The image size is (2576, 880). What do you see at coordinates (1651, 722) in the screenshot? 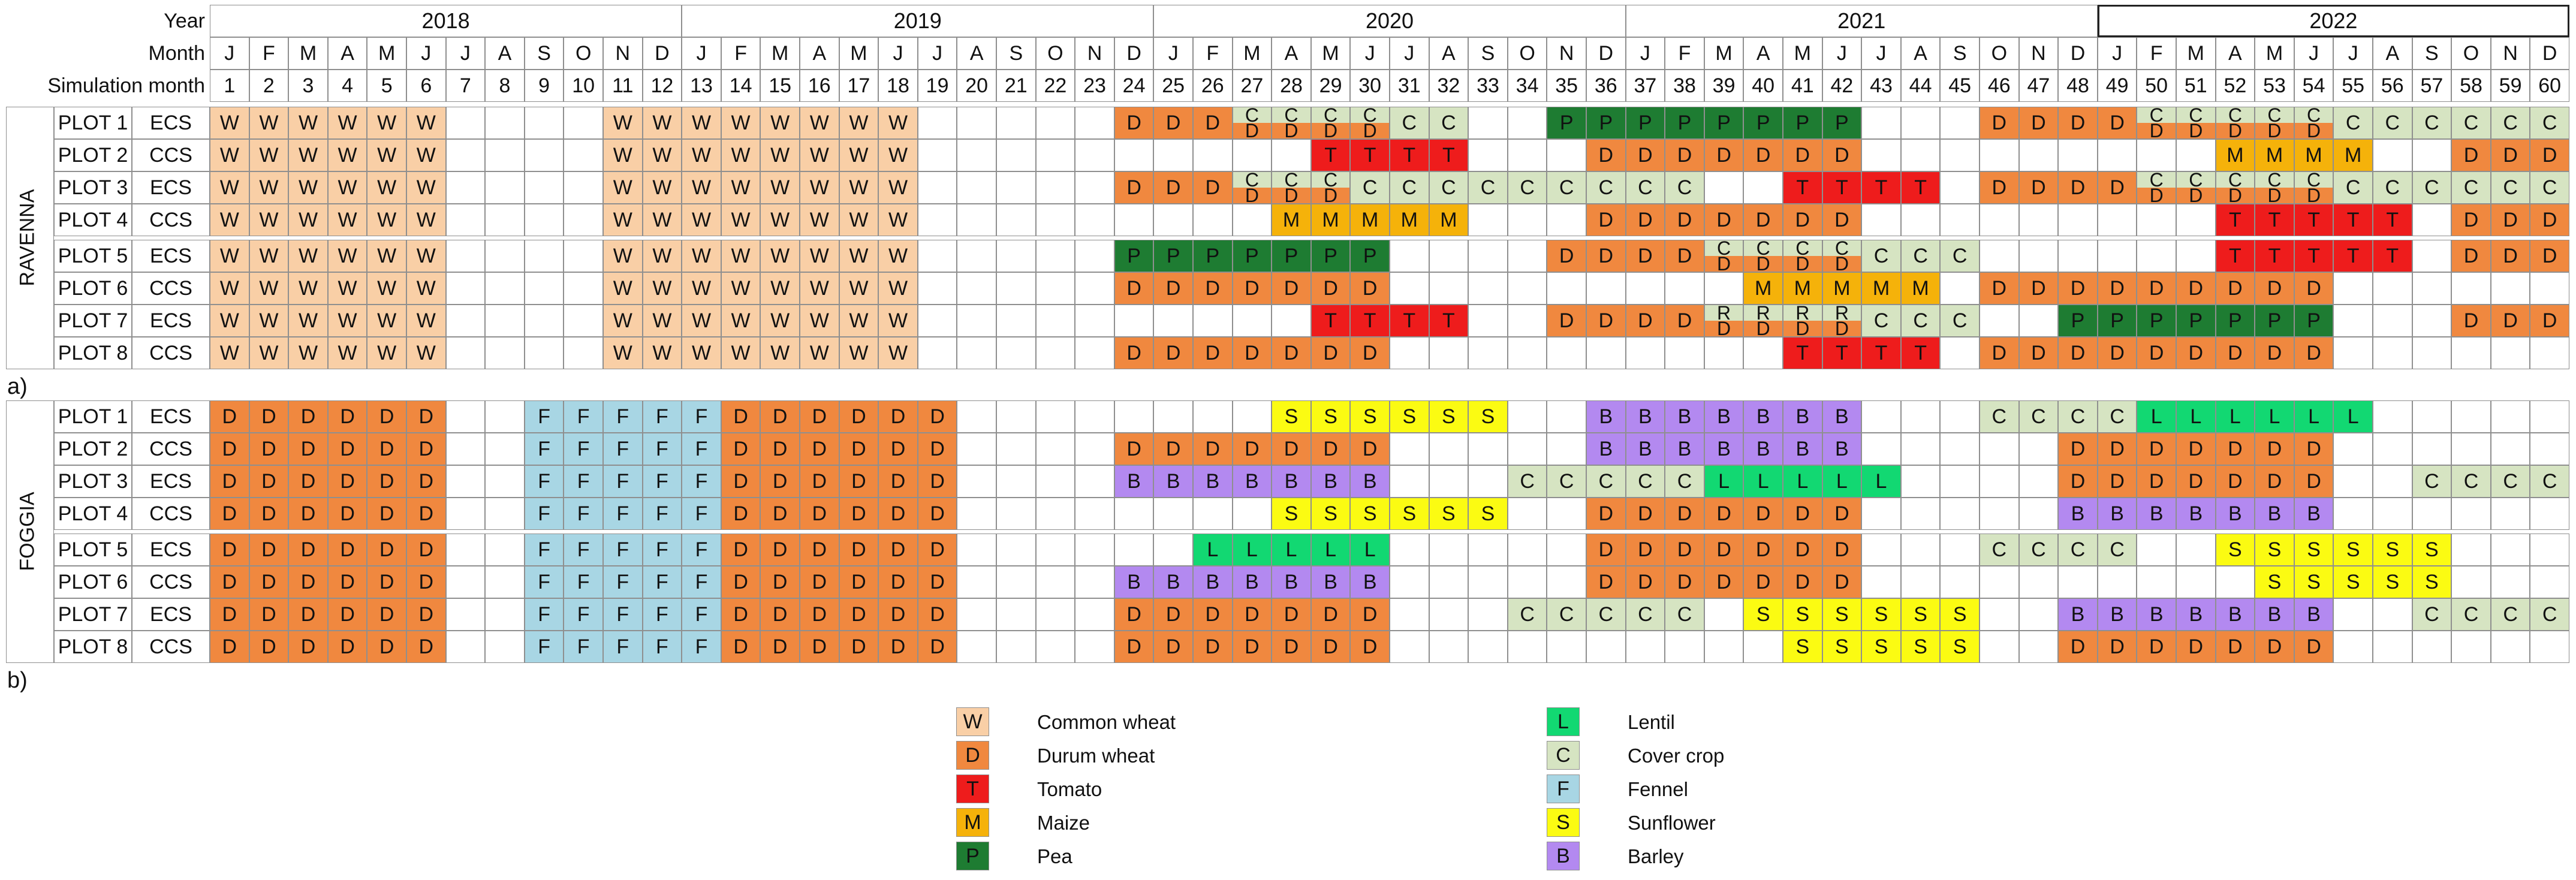
I see `legend-label: Lentil` at bounding box center [1651, 722].